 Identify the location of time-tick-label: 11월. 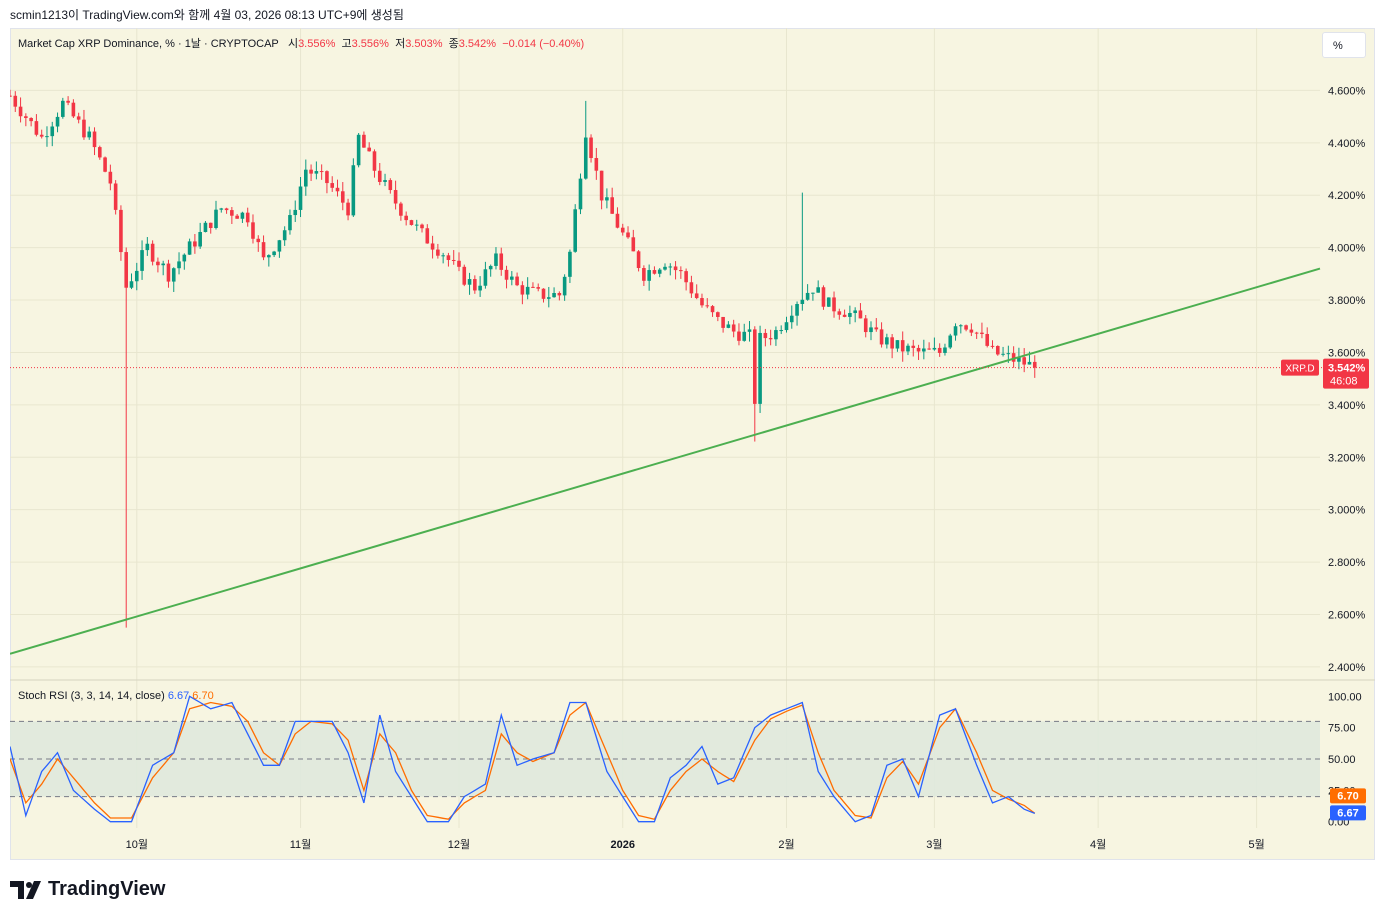
(301, 844).